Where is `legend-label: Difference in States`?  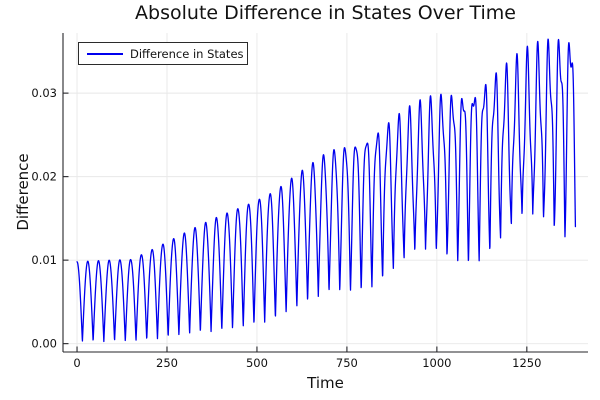
legend-label: Difference in States is located at coordinates (187, 53).